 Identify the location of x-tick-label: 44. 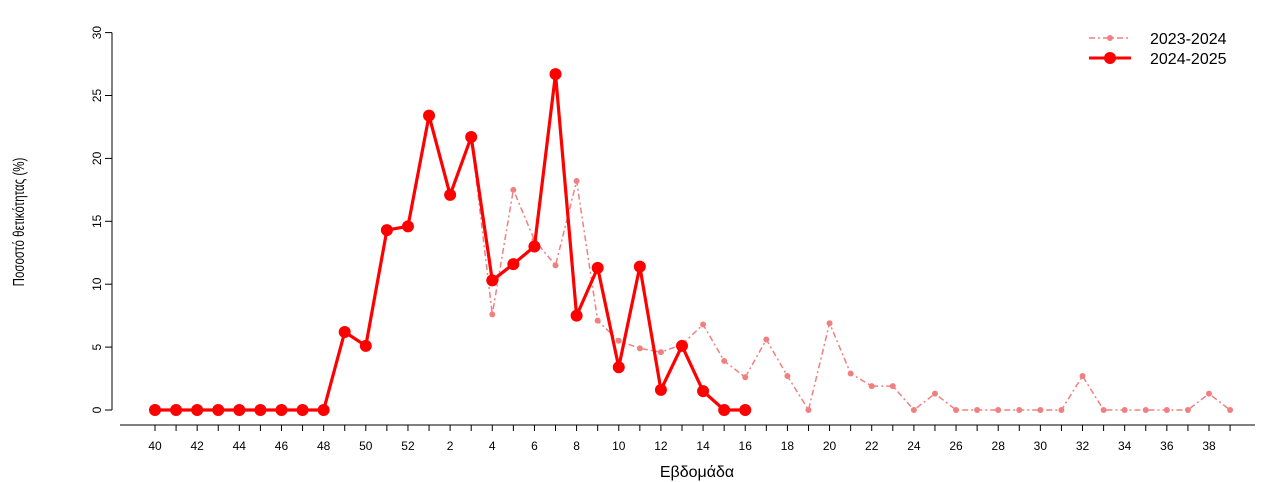
(240, 446).